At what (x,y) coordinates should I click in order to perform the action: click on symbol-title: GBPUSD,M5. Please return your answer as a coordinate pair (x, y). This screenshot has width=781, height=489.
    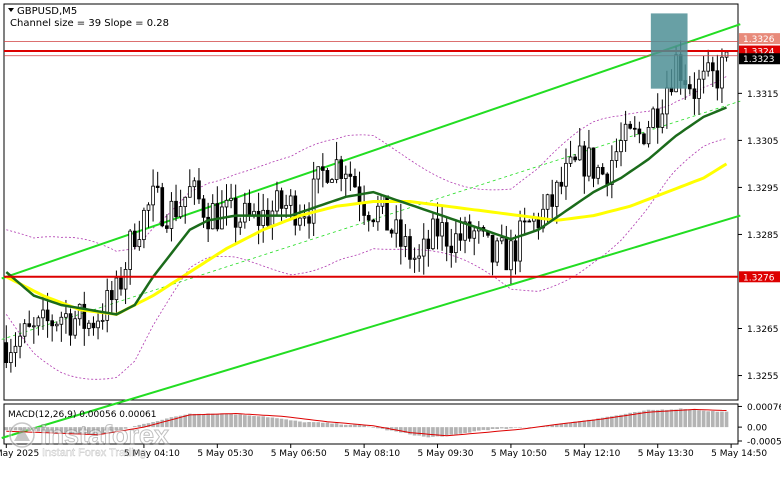
    Looking at the image, I should click on (47, 11).